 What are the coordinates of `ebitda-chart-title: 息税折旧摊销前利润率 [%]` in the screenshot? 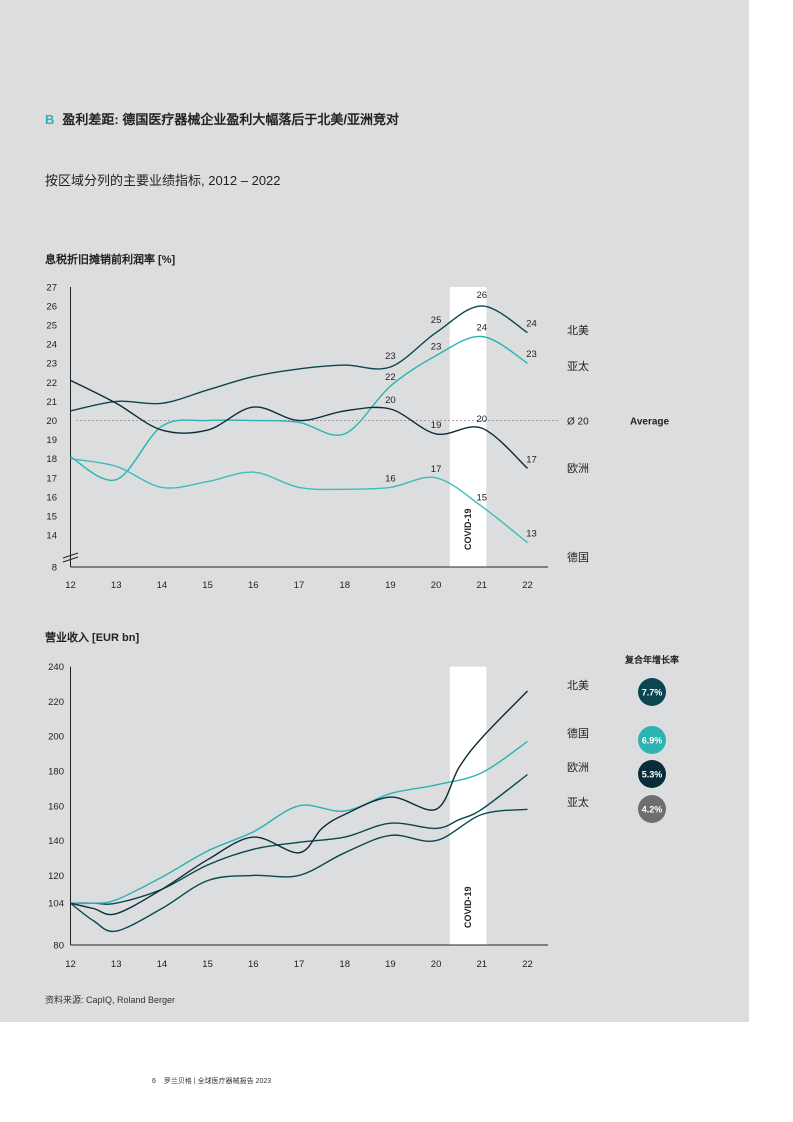 It's located at (110, 260).